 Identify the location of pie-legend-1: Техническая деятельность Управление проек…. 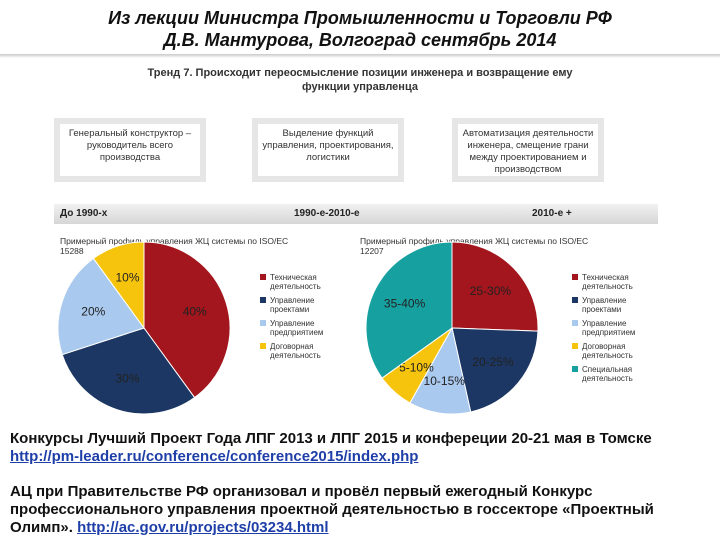
(305, 319).